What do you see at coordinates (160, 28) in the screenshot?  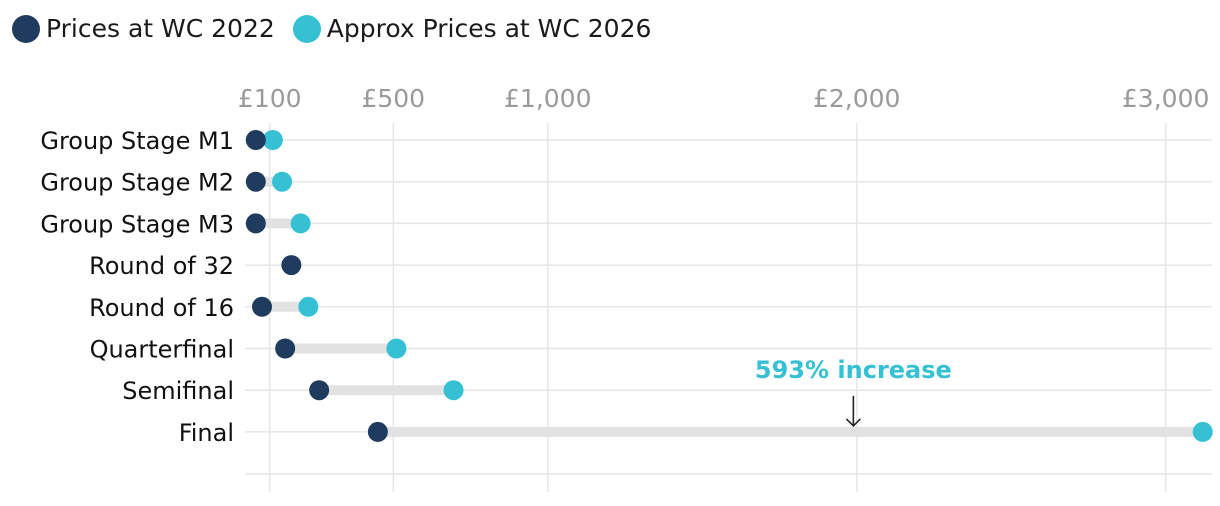 I see `legend-label-2022: Prices at WC 2022` at bounding box center [160, 28].